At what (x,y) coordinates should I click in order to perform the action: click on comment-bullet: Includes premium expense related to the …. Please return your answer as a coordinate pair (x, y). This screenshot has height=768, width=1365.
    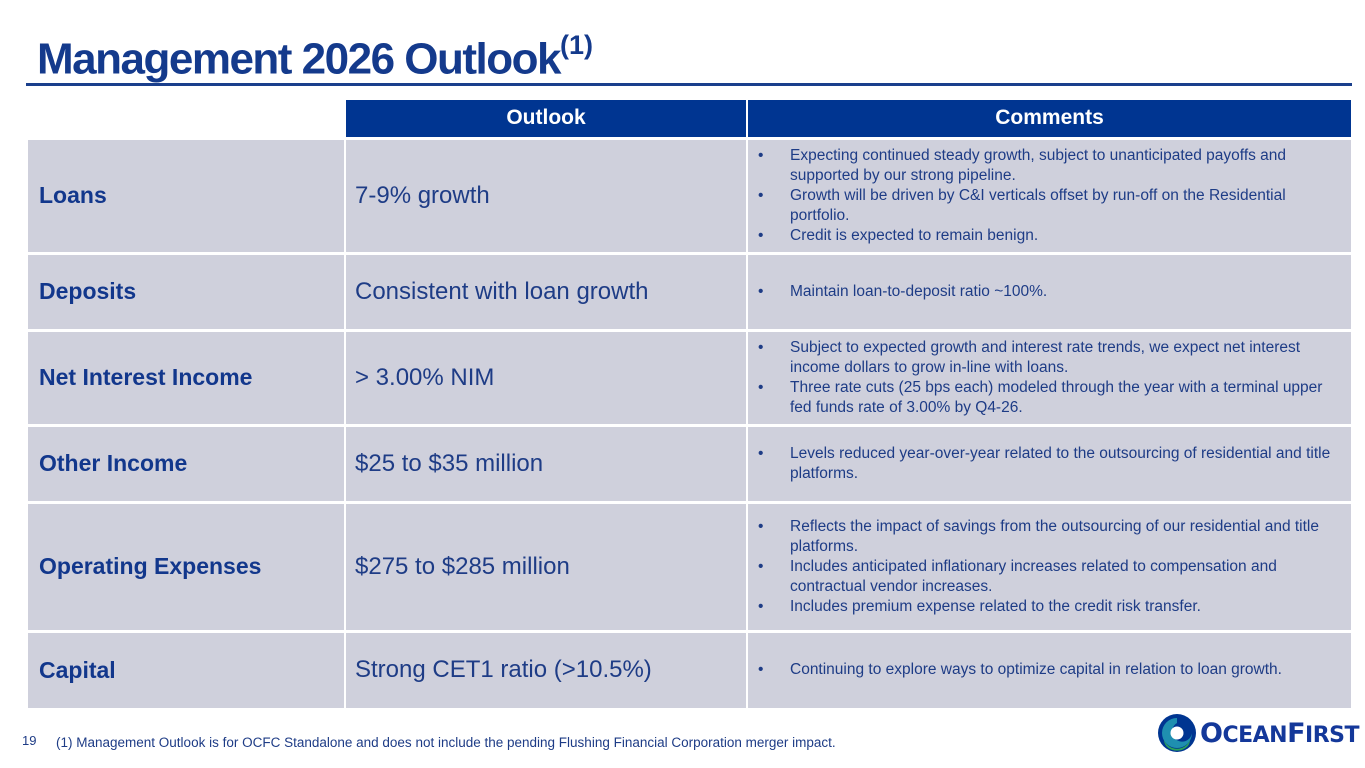
    Looking at the image, I should click on (1050, 607).